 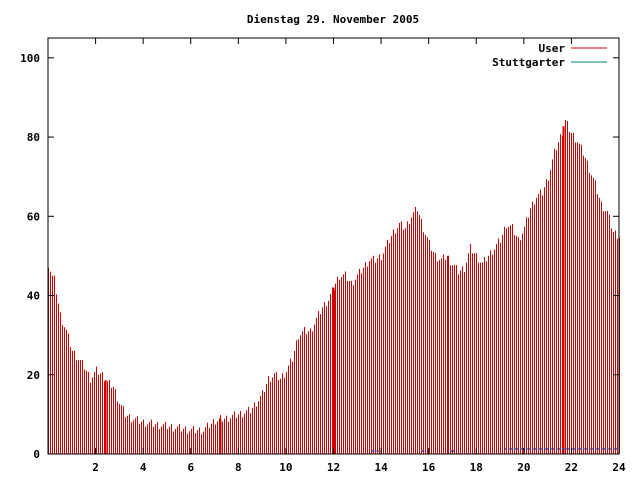 I want to click on x-tick-label: 16, so click(x=429, y=467).